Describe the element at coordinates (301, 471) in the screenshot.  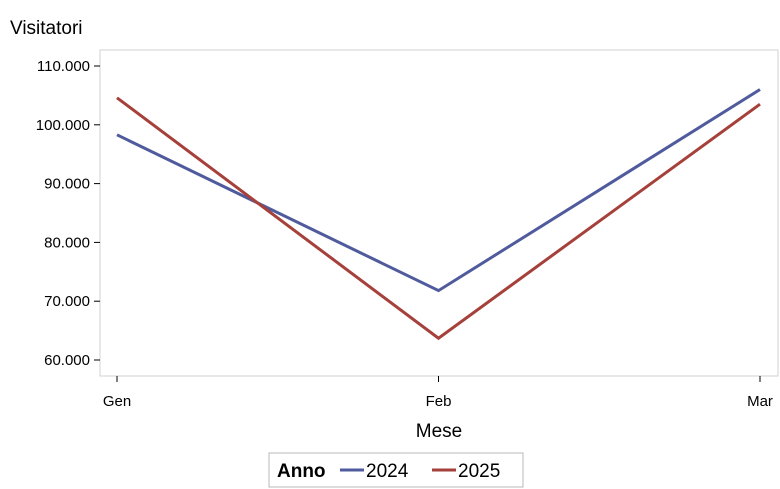
I see `legend-title: Anno` at that location.